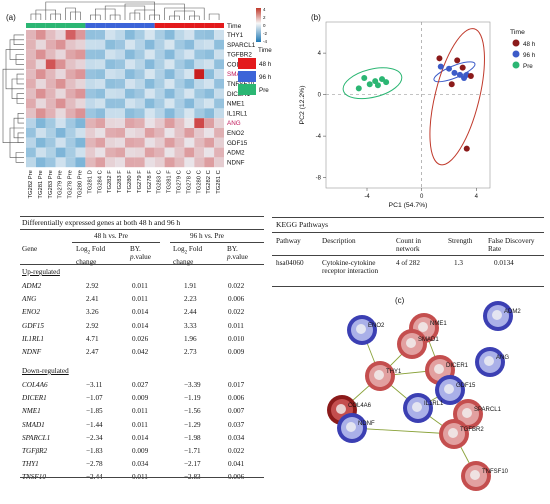 The image size is (550, 504). What do you see at coordinates (192, 424) in the screenshot?
I see `down-row-fc2: −1.29` at bounding box center [192, 424].